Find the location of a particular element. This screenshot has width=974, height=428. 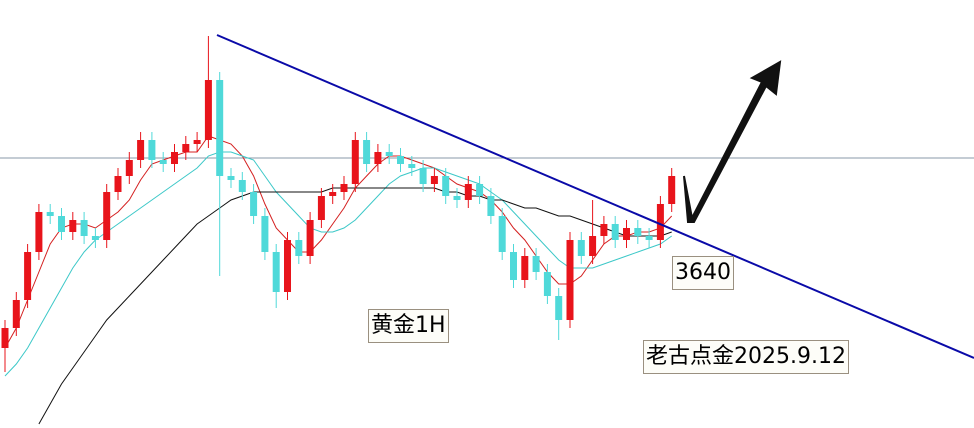

annotation: 黄金1H is located at coordinates (408, 326).